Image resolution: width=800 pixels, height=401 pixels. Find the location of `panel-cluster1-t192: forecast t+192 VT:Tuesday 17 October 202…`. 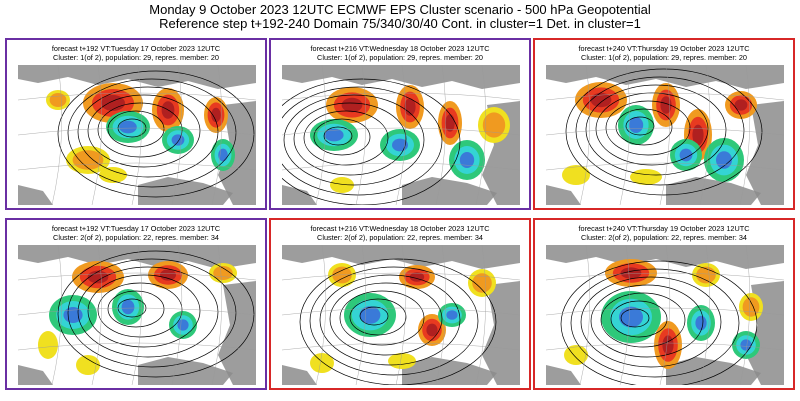

panel-cluster1-t192: forecast t+192 VT:Tuesday 17 October 202… is located at coordinates (136, 124).